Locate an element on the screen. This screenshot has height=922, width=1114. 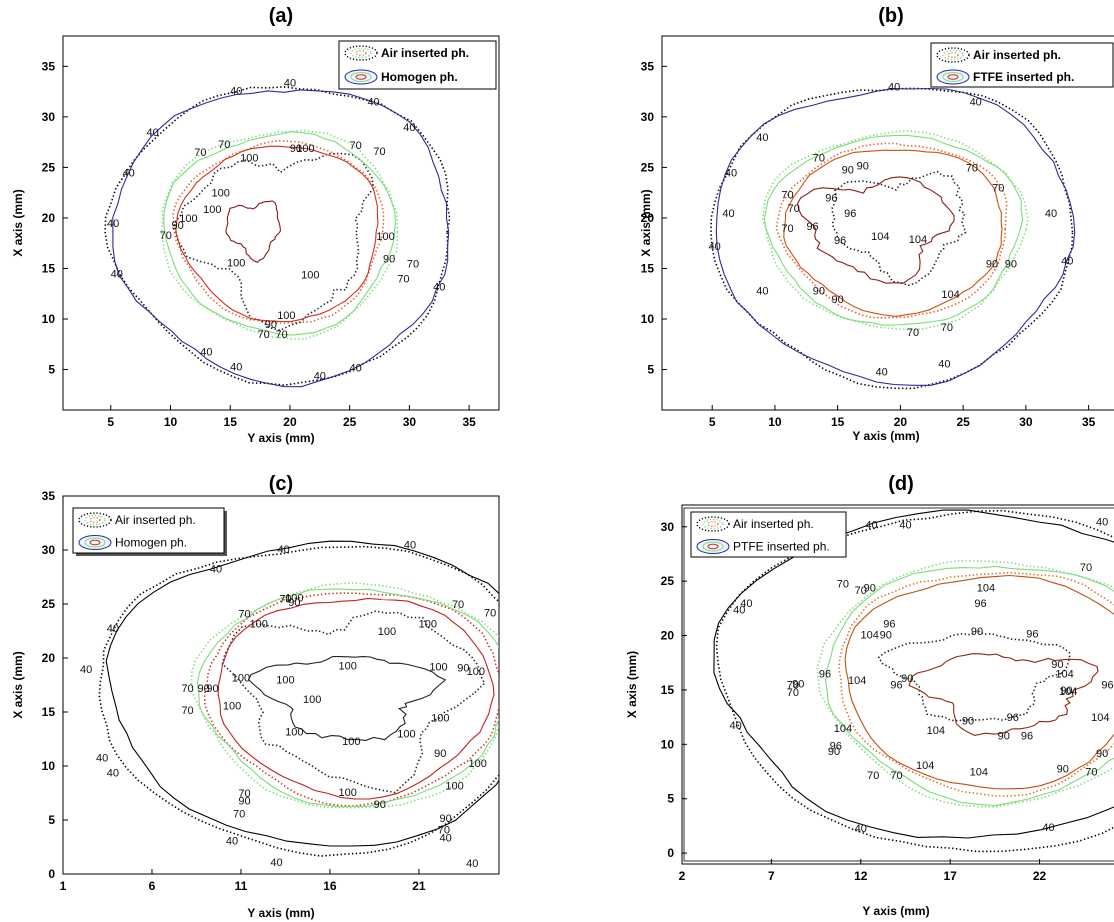
x-tick-label: 1 is located at coordinates (63, 886).